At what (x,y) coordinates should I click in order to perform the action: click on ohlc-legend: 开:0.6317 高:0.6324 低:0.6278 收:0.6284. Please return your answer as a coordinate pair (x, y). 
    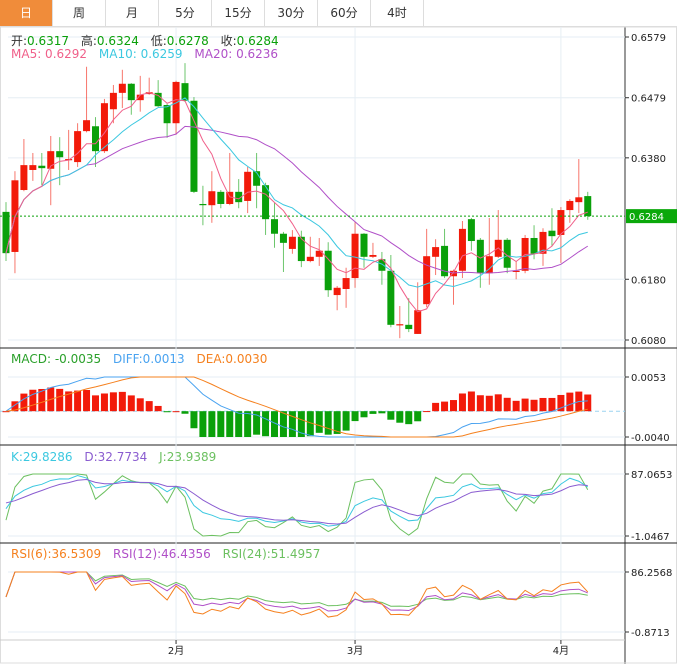
    Looking at the image, I should click on (149, 40).